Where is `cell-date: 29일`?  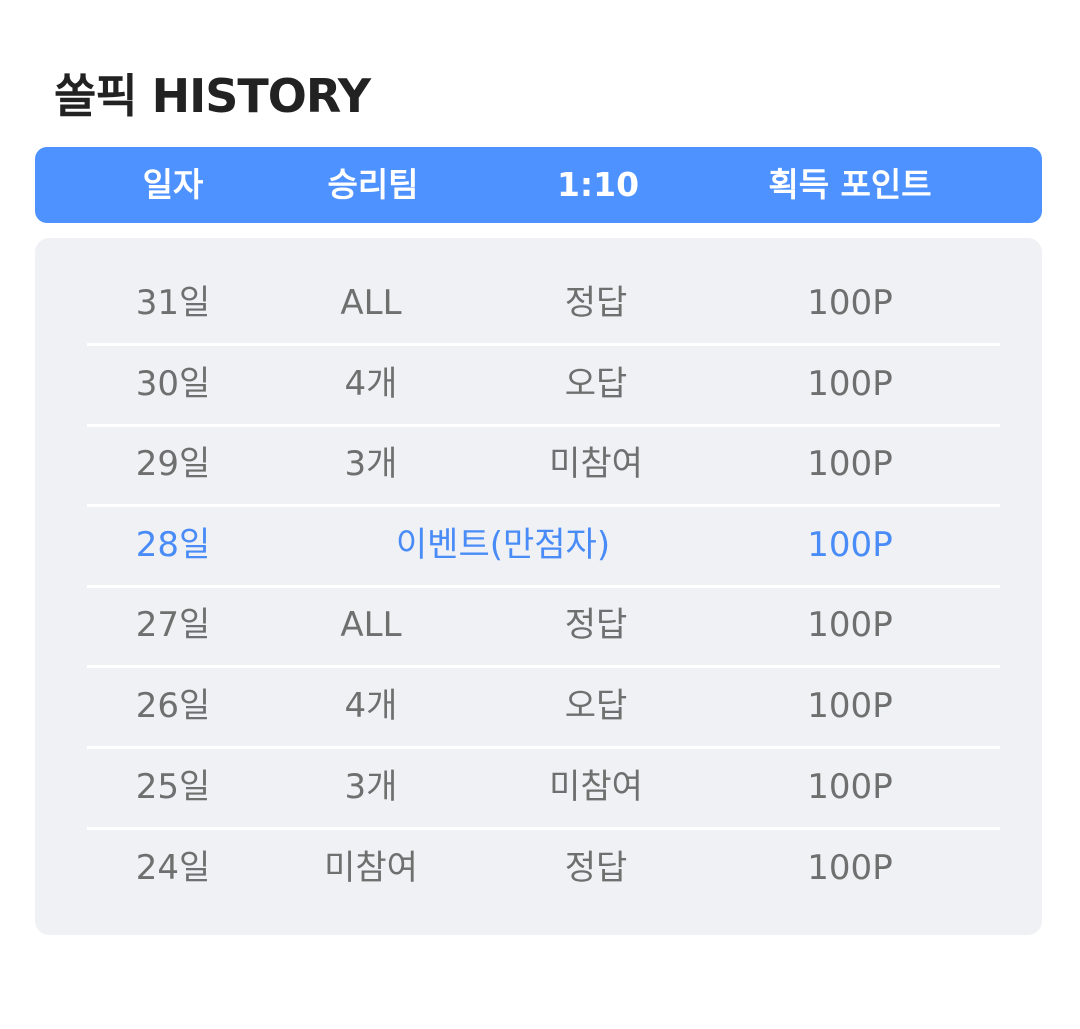
cell-date: 29일 is located at coordinates (173, 464).